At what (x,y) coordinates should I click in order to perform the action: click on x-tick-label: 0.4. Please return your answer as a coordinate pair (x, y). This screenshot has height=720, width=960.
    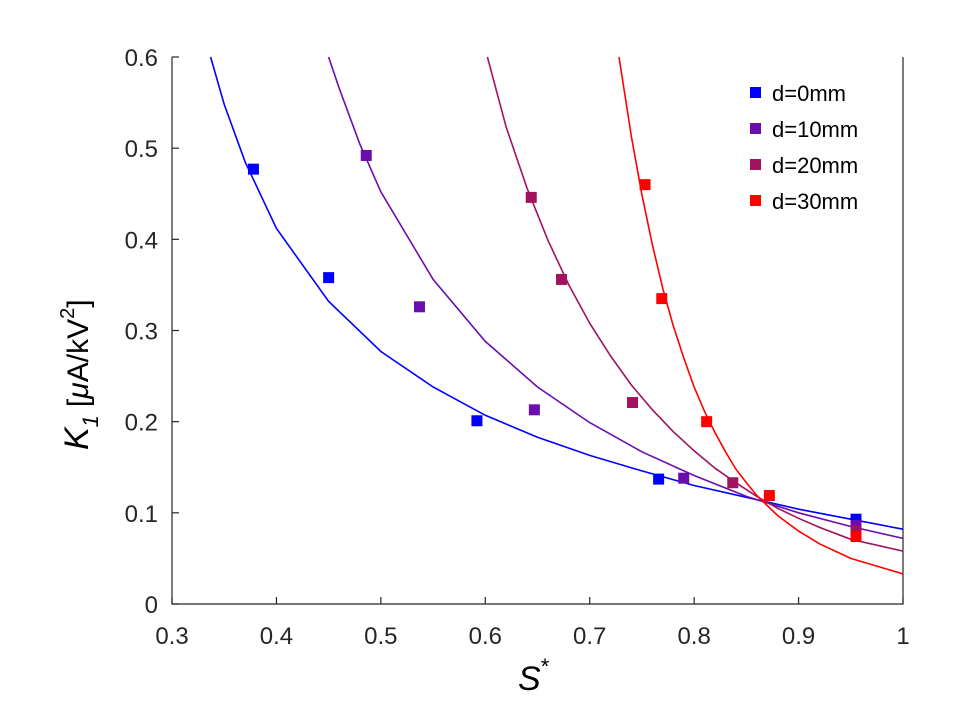
    Looking at the image, I should click on (276, 636).